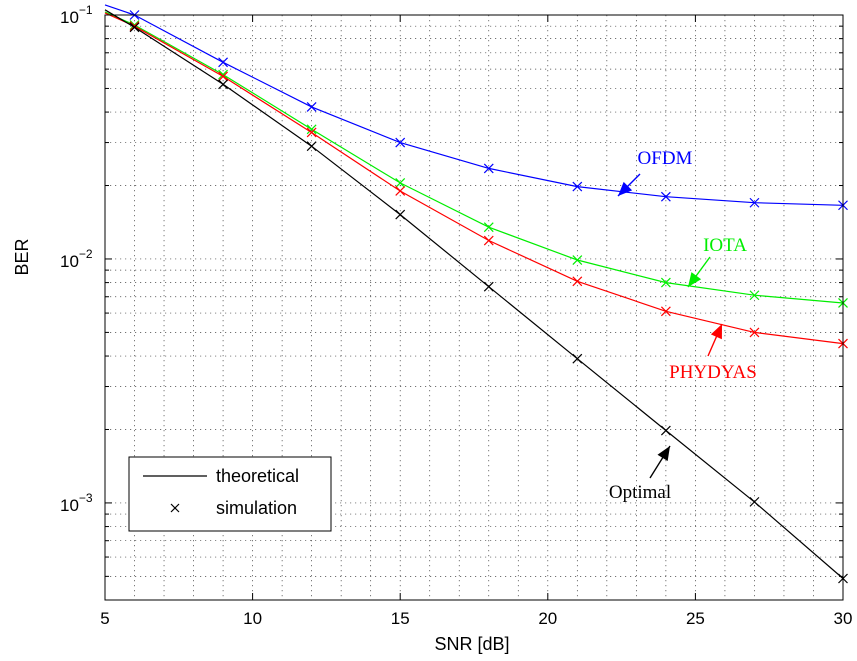 This screenshot has height=661, width=857. What do you see at coordinates (625, 188) in the screenshot?
I see `ofdm-annotation-arrowhead` at bounding box center [625, 188].